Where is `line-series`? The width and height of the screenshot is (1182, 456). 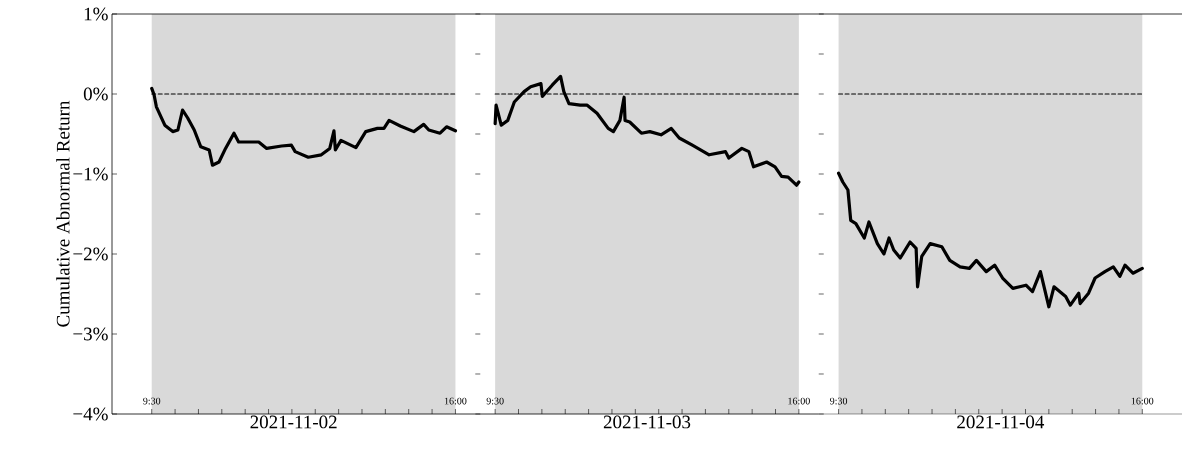 line-series is located at coordinates (304, 126).